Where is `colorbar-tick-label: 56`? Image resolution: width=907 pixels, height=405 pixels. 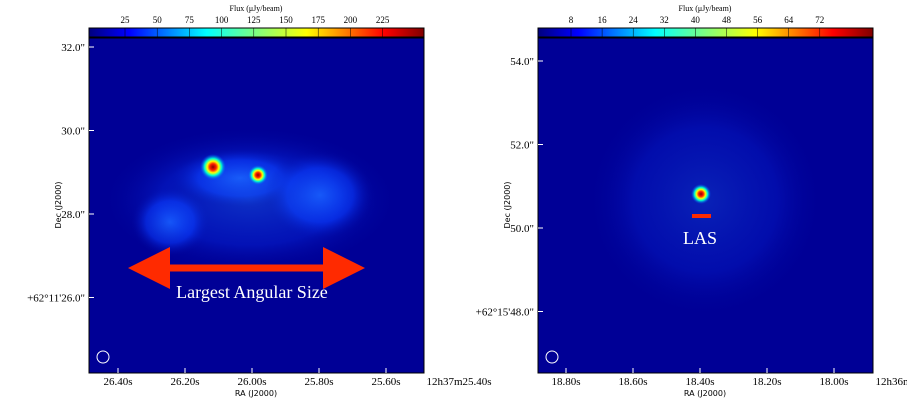 colorbar-tick-label: 56 is located at coordinates (758, 20).